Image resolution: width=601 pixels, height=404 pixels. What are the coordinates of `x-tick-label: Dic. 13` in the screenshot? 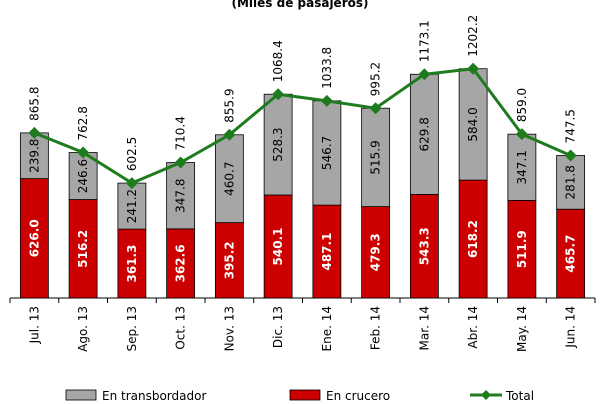 It's located at (278, 327).